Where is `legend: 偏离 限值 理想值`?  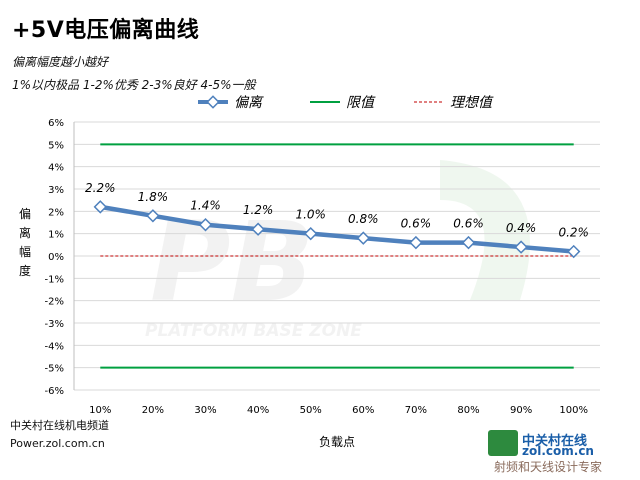
legend: 偏离 限值 理想值 is located at coordinates (346, 103).